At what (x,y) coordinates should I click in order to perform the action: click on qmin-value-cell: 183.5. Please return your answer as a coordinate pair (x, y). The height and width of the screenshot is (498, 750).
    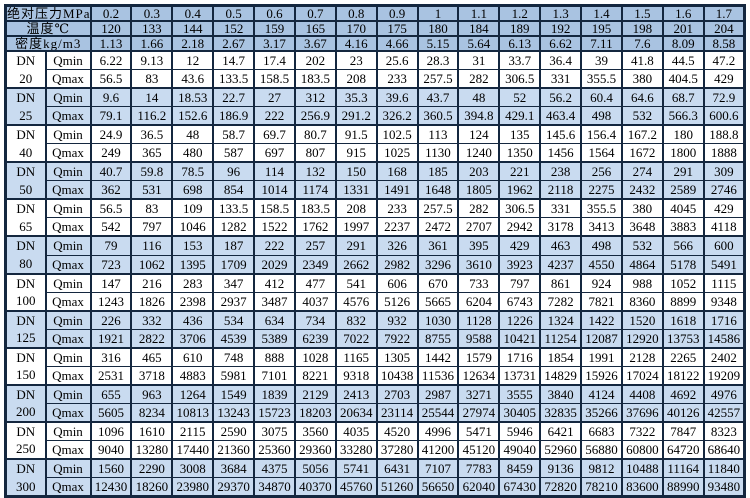
    Looking at the image, I should click on (315, 208).